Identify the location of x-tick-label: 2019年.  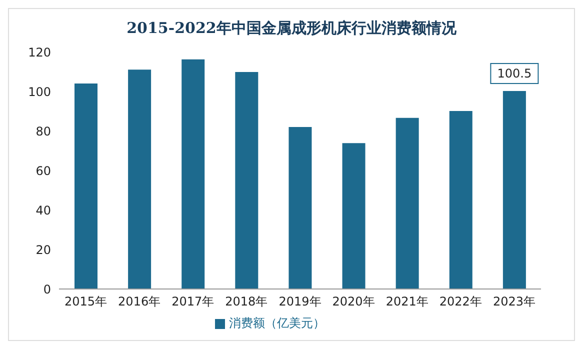
(300, 301).